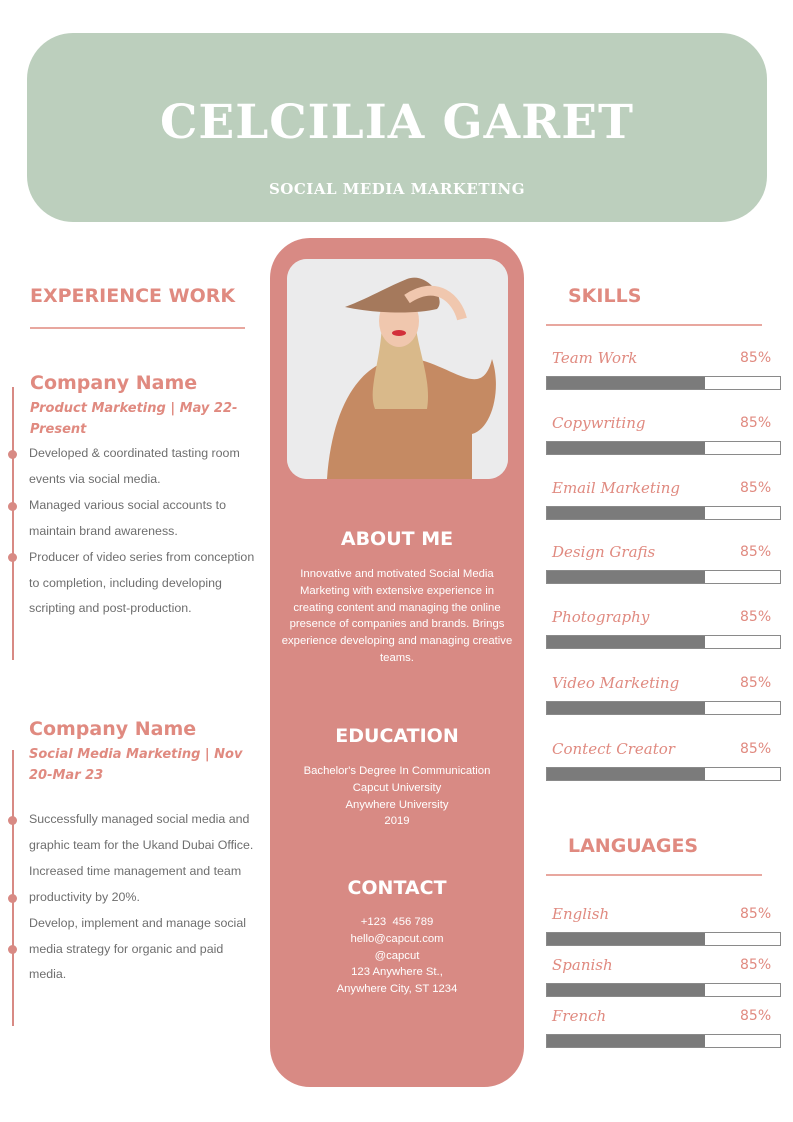 The image size is (793, 1122). Describe the element at coordinates (397, 989) in the screenshot. I see `address-line-2: Anywhere City, ST 1234` at that location.